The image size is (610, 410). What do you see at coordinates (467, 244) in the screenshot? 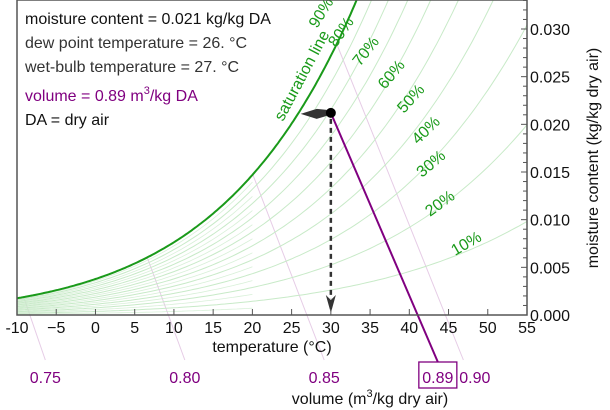
I see `rh-label-10: 10%` at bounding box center [467, 244].